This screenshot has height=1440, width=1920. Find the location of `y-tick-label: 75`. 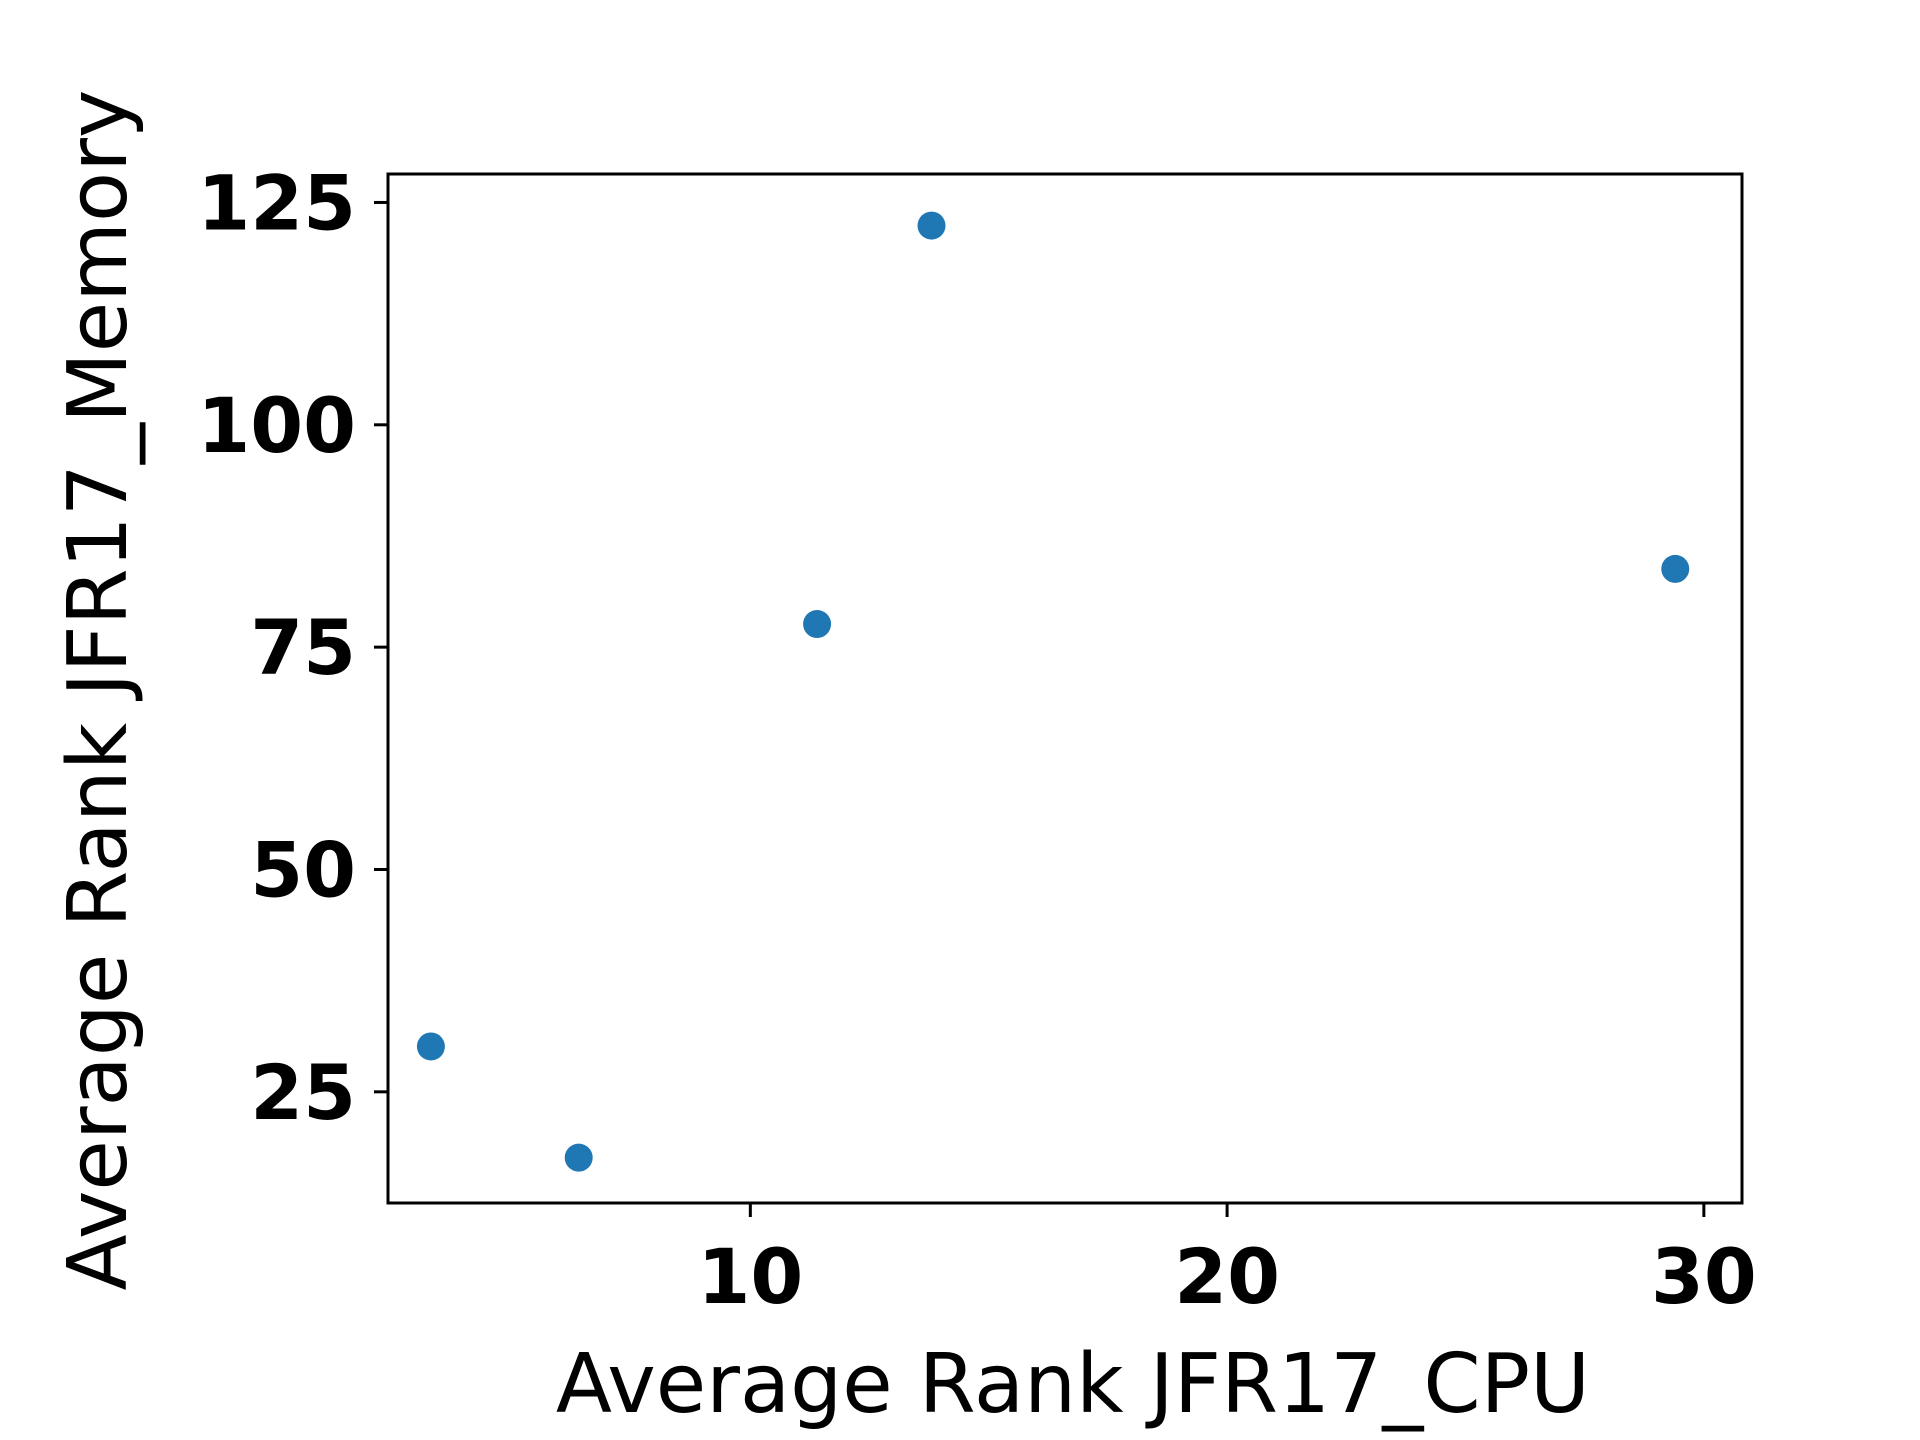

y-tick-label: 75 is located at coordinates (303, 647).